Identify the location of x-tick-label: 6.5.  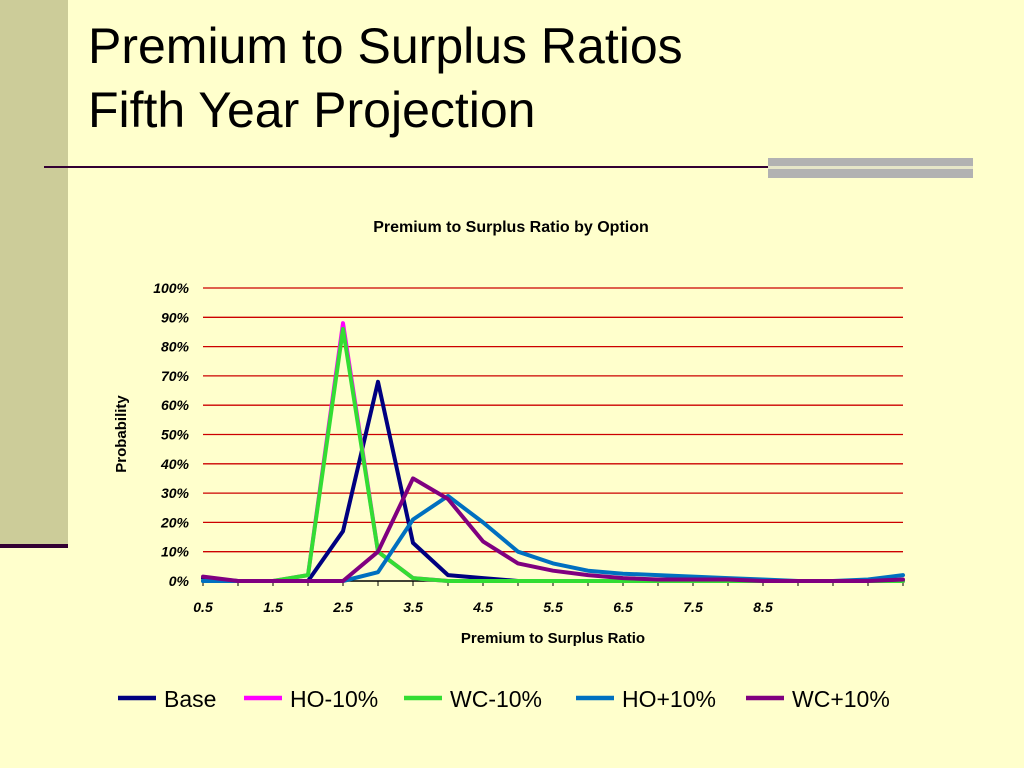
(623, 607).